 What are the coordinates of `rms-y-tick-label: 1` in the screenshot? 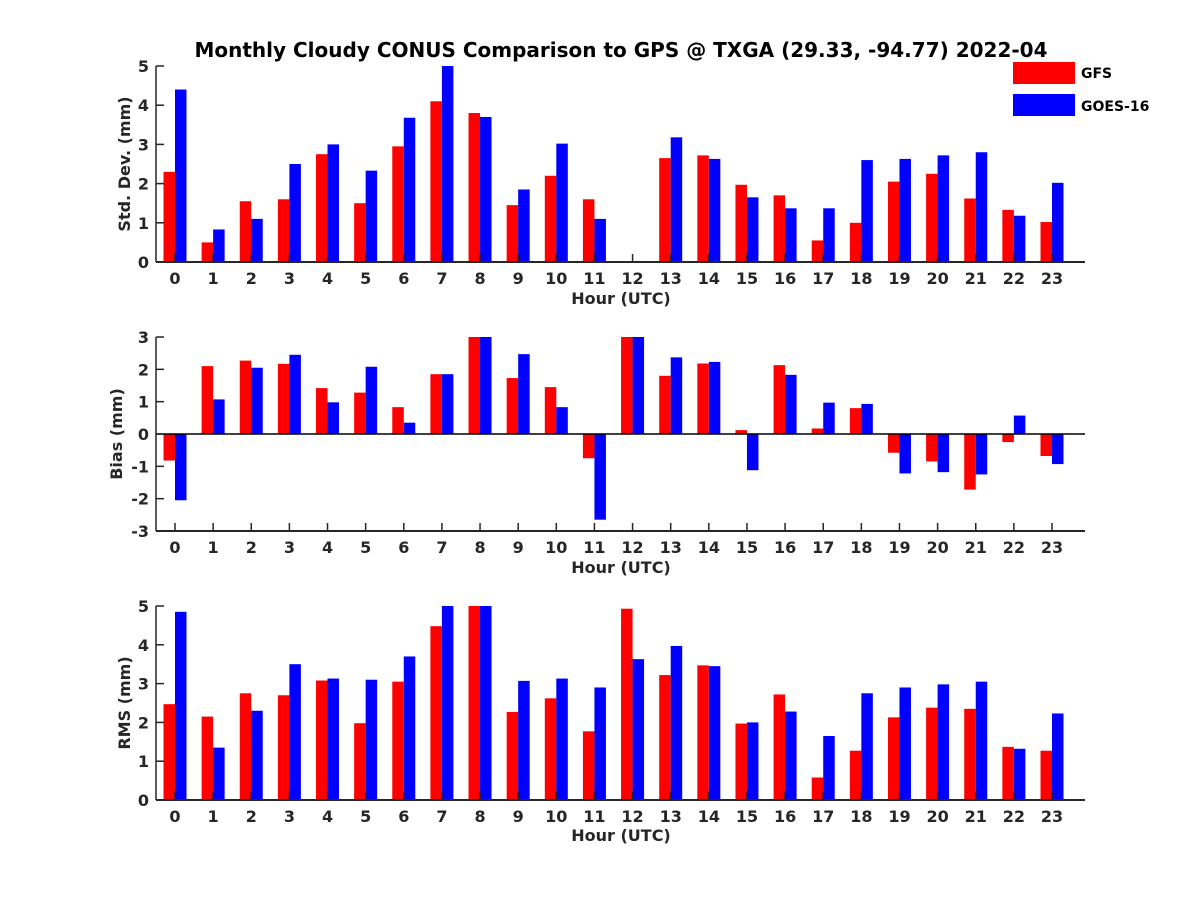 It's located at (143, 761).